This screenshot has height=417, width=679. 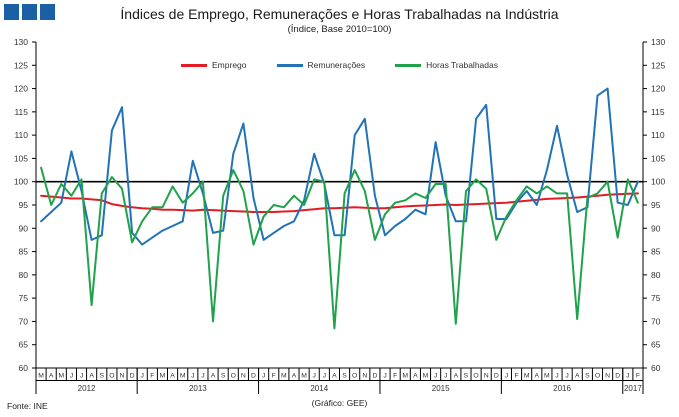 I want to click on legend-item-horas-trabalhadas: Horas Trabalhadas, so click(x=446, y=65).